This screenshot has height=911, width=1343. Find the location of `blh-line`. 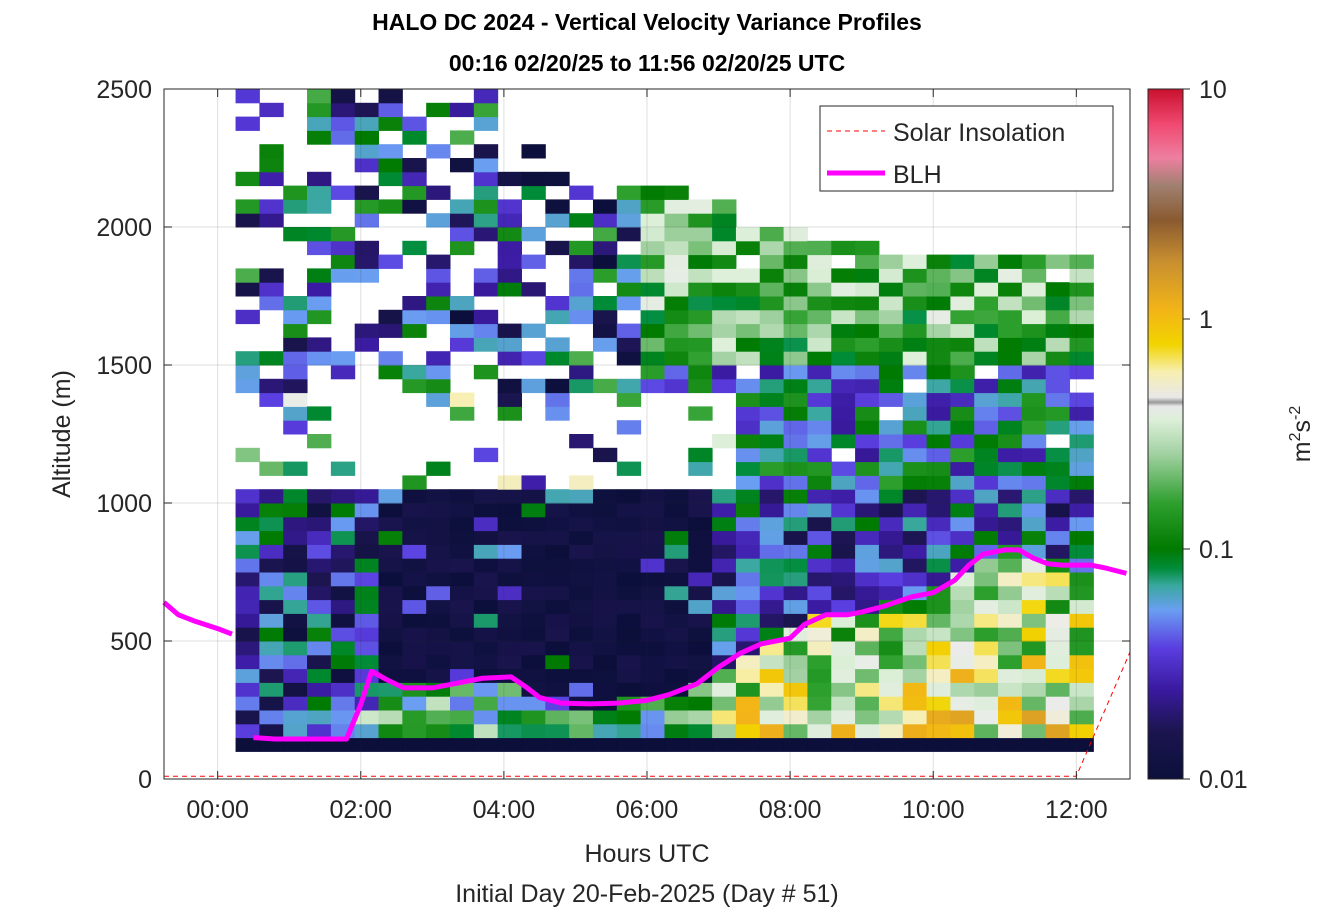

blh-line is located at coordinates (690, 644).